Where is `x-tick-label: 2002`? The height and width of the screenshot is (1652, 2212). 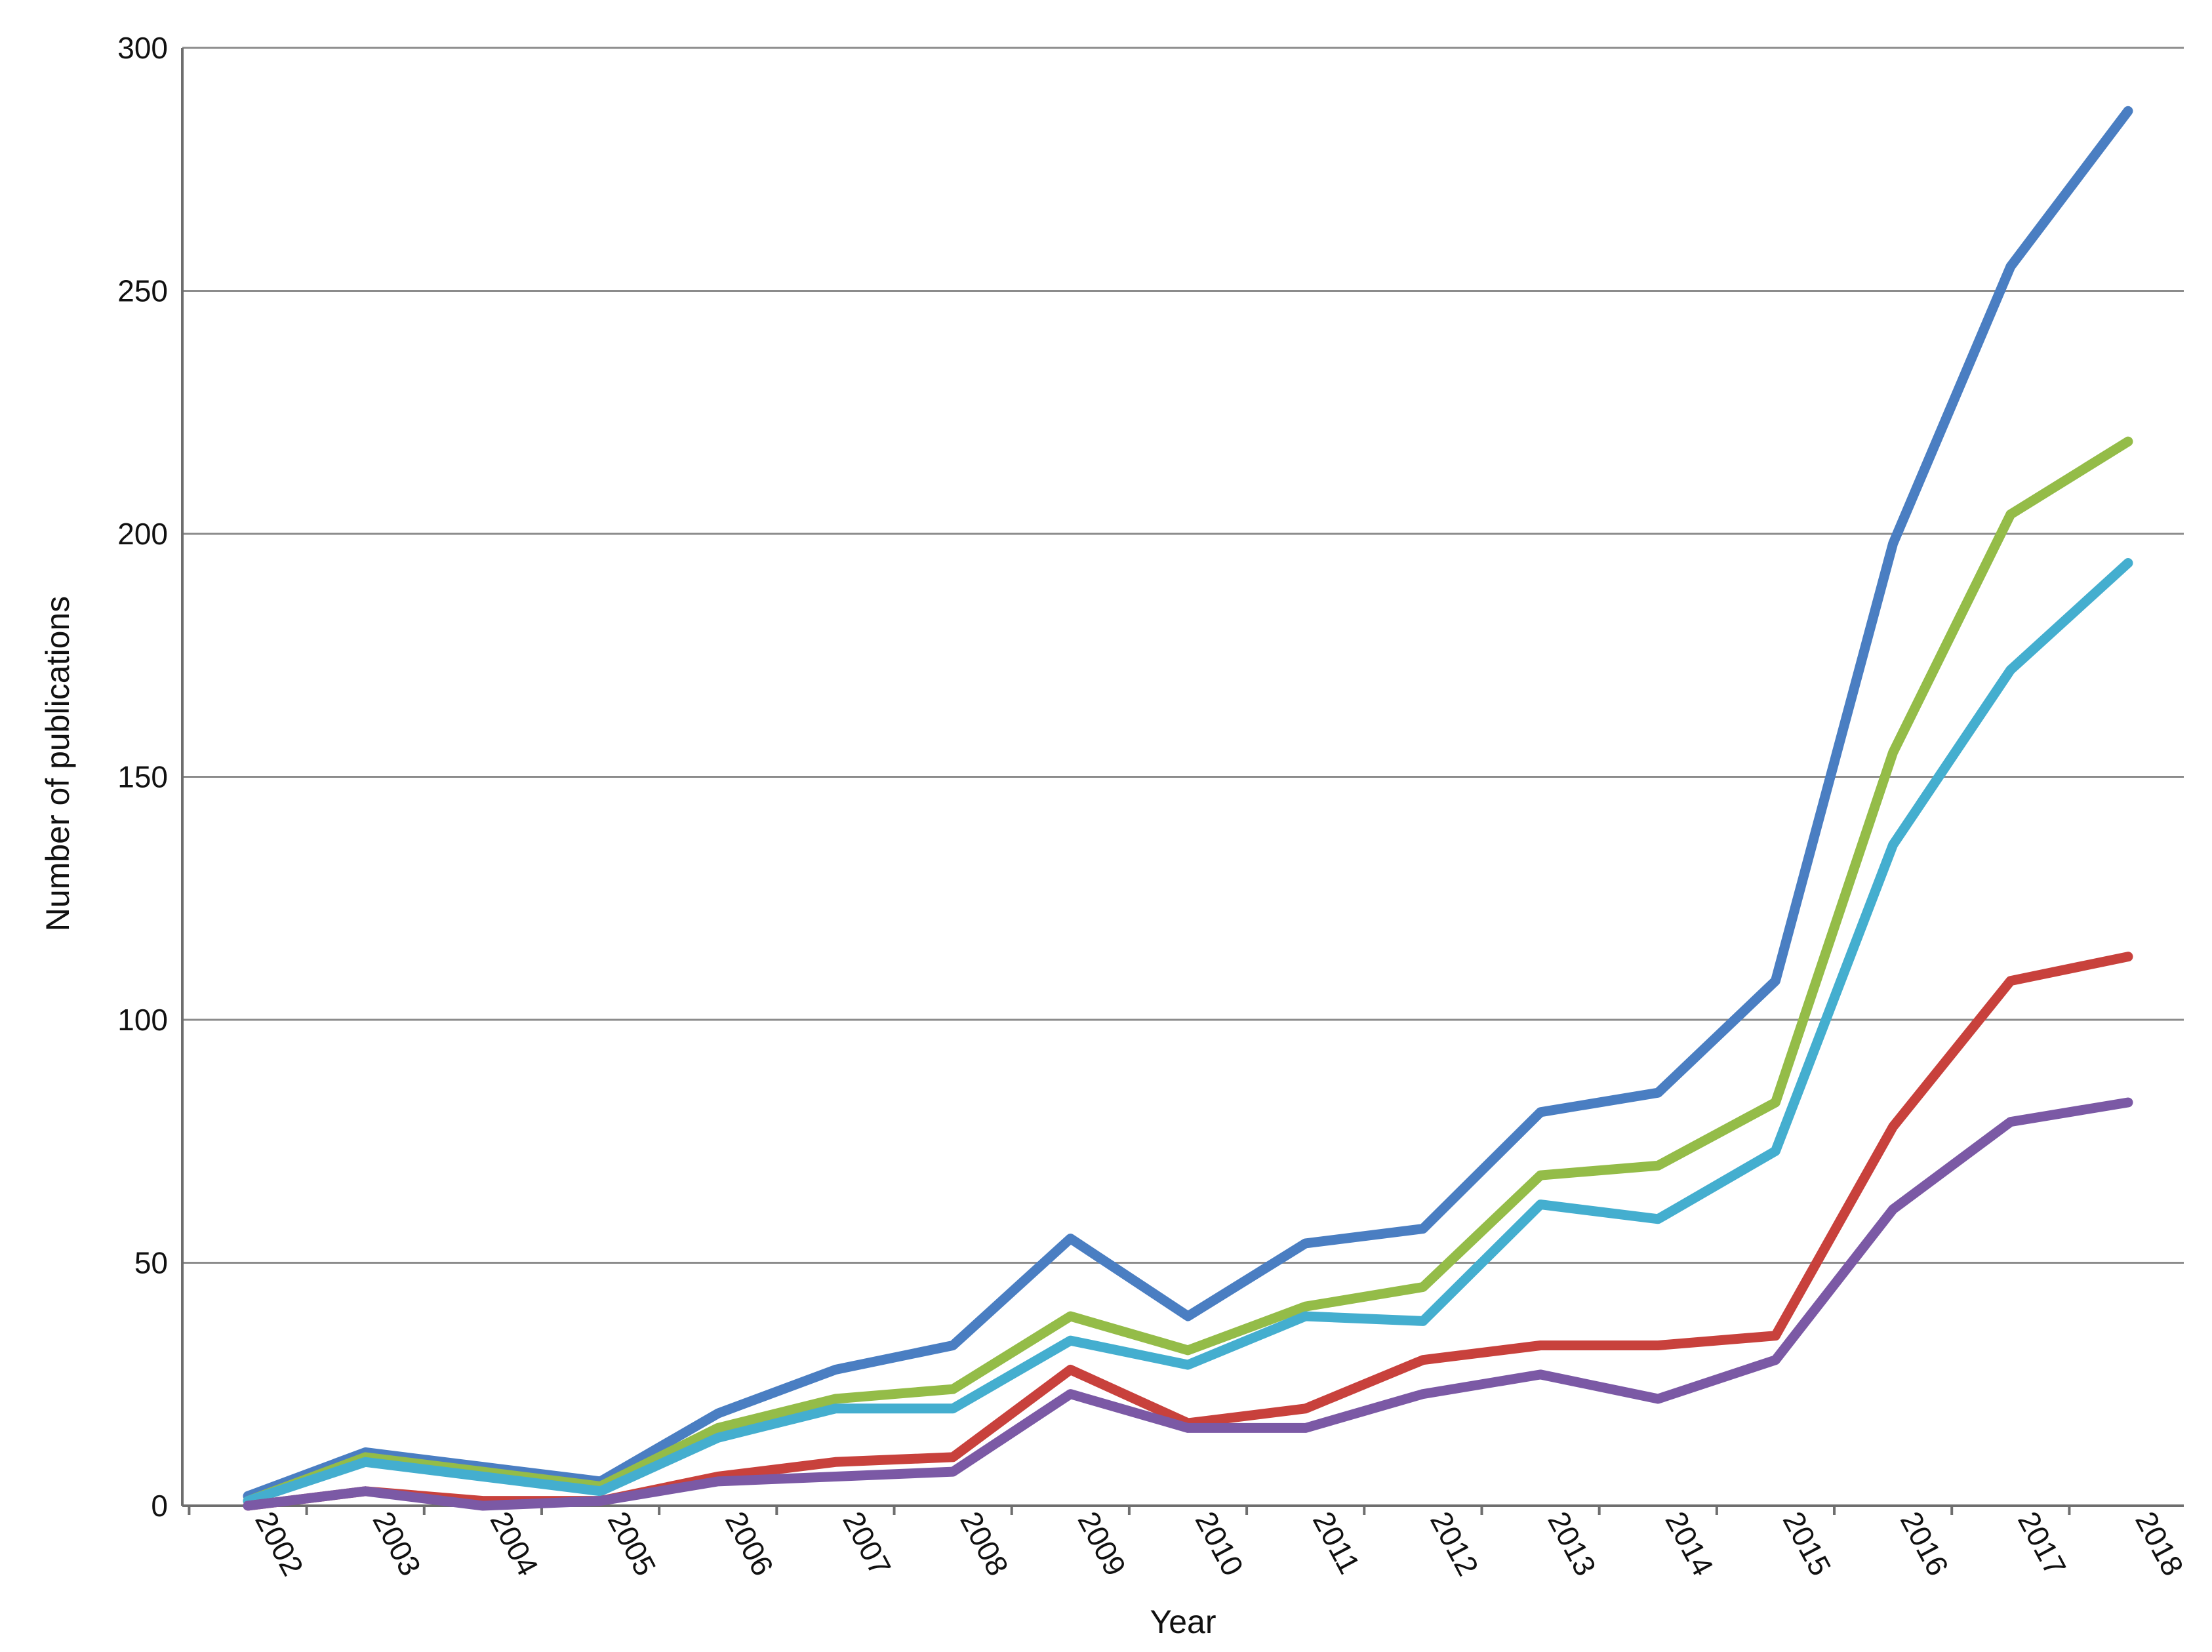 x-tick-label: 2002 is located at coordinates (280, 1544).